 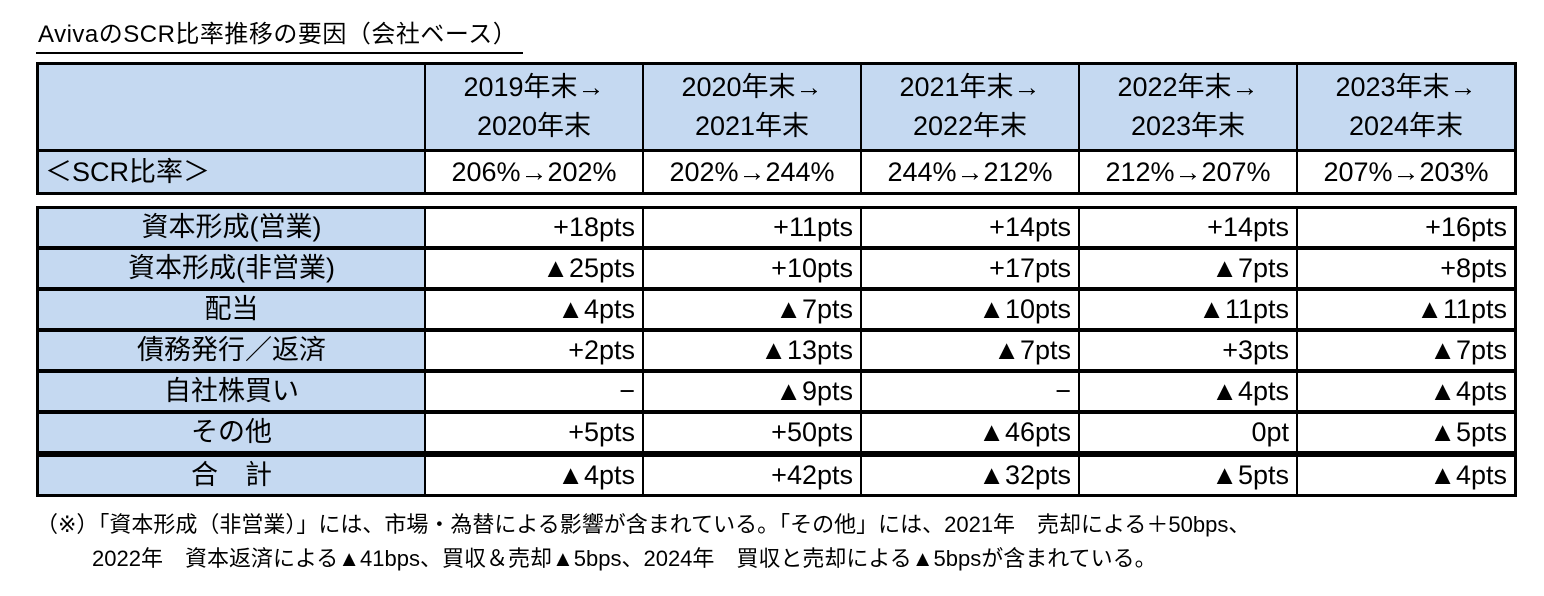 I want to click on row-label: 資本形成(営業), so click(x=231, y=227).